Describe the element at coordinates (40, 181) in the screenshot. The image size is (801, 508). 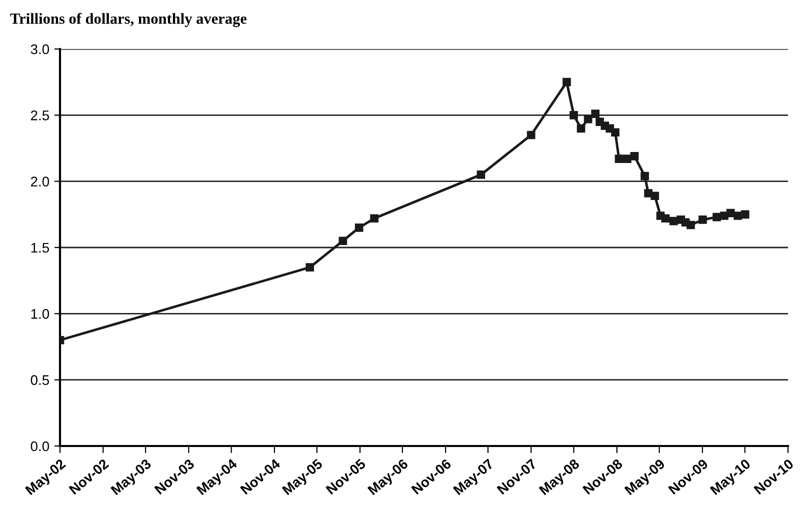
I see `y-tick-label: 2.0` at that location.